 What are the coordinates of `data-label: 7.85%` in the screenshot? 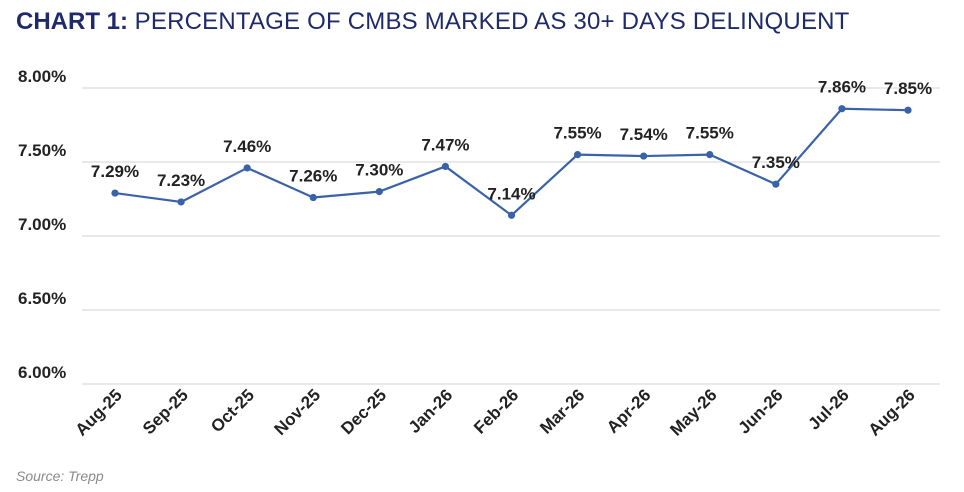 It's located at (908, 88).